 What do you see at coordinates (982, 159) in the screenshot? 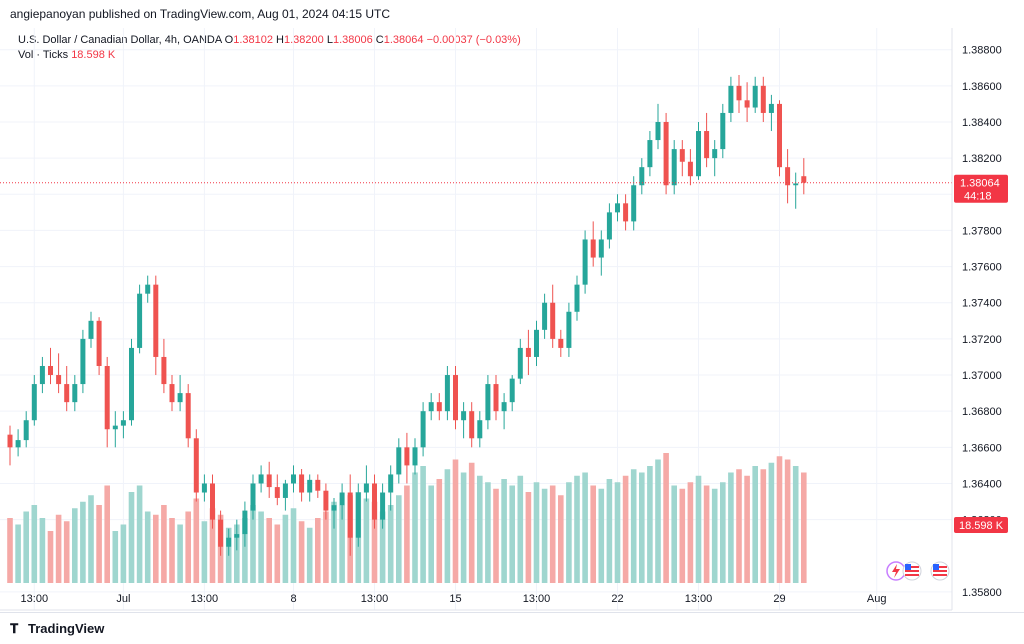
I see `y-tick-label: 1.38200` at bounding box center [982, 159].